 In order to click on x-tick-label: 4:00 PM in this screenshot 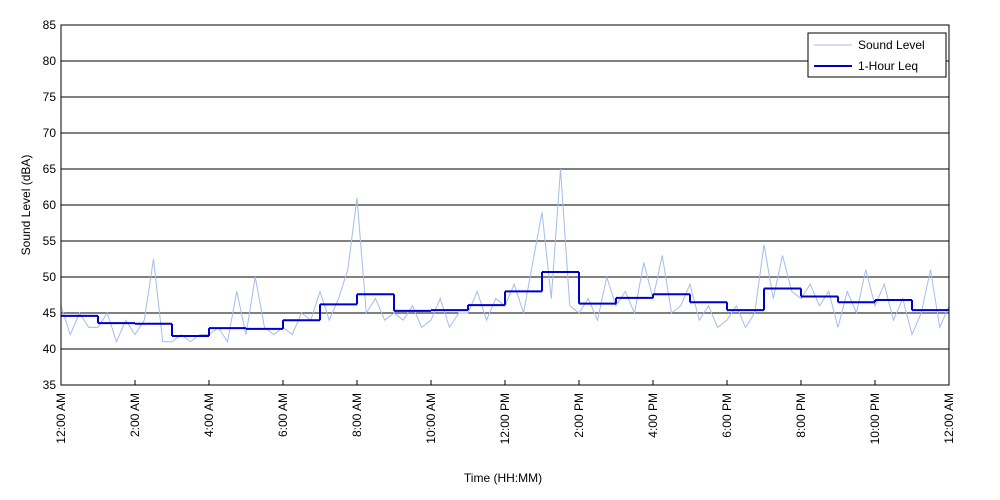, I will do `click(653, 415)`.